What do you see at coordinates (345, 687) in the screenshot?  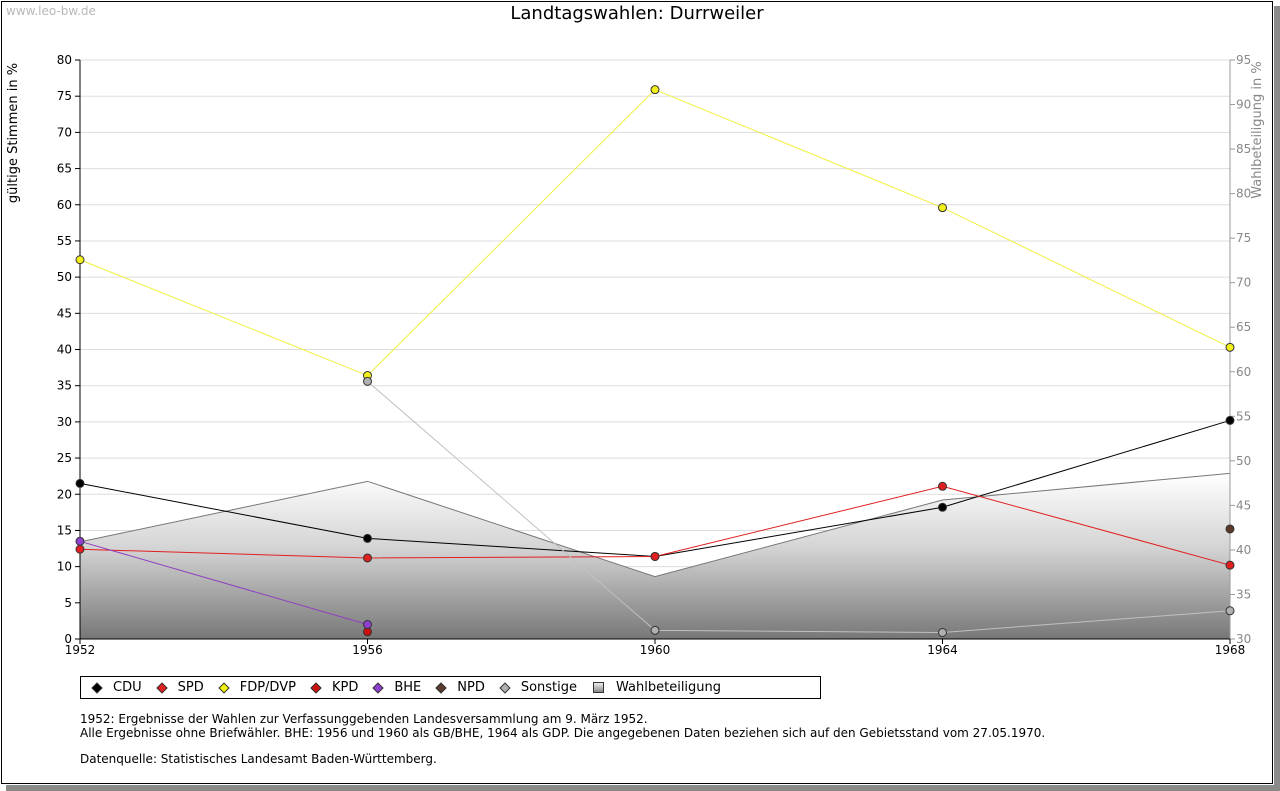 I see `legend-label: KPD` at bounding box center [345, 687].